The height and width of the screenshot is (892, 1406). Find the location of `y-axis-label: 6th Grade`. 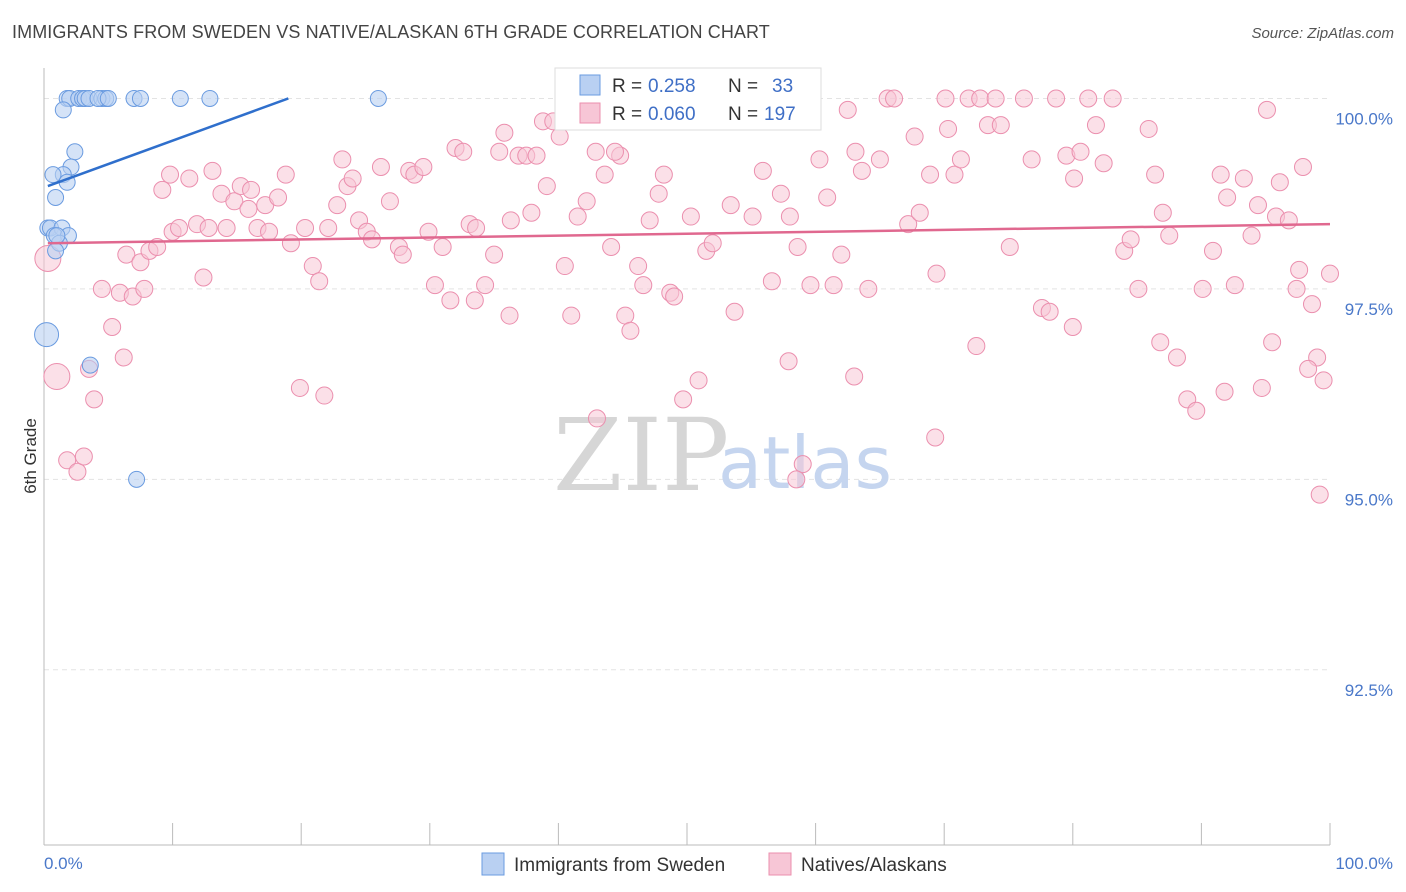

y-axis-label: 6th Grade is located at coordinates (30, 456).